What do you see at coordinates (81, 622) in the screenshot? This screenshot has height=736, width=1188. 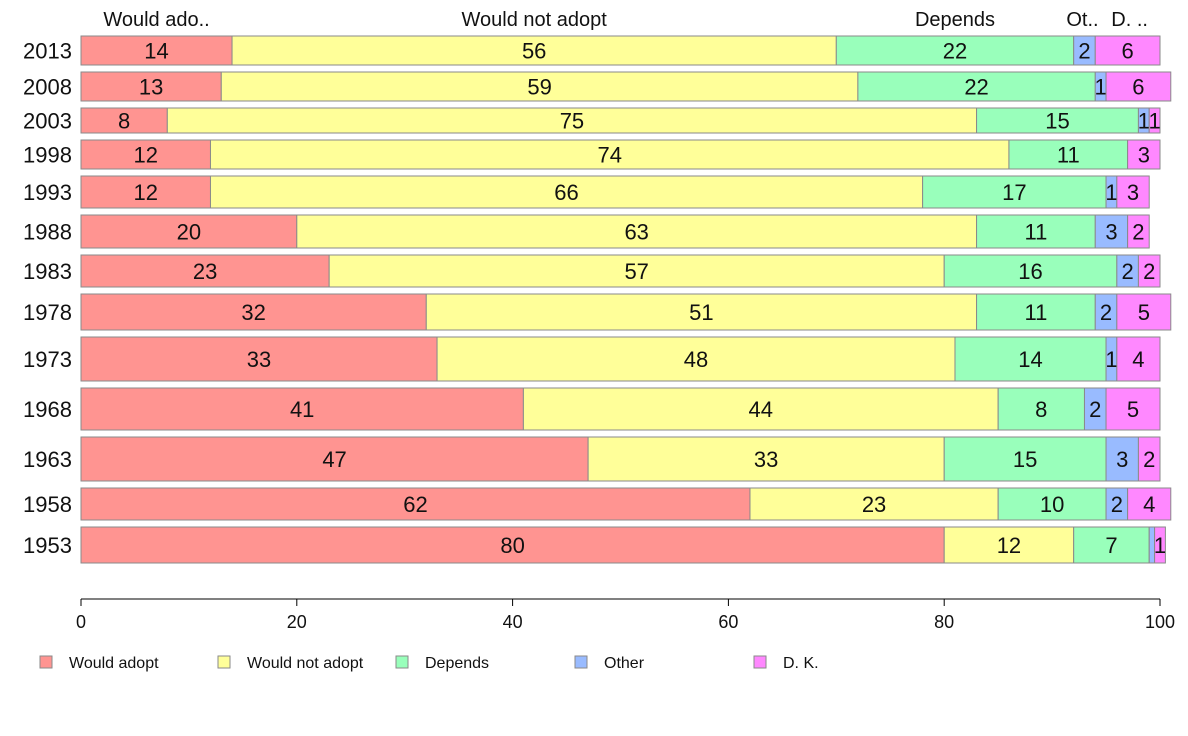 I see `x-tick-label-0: 0` at bounding box center [81, 622].